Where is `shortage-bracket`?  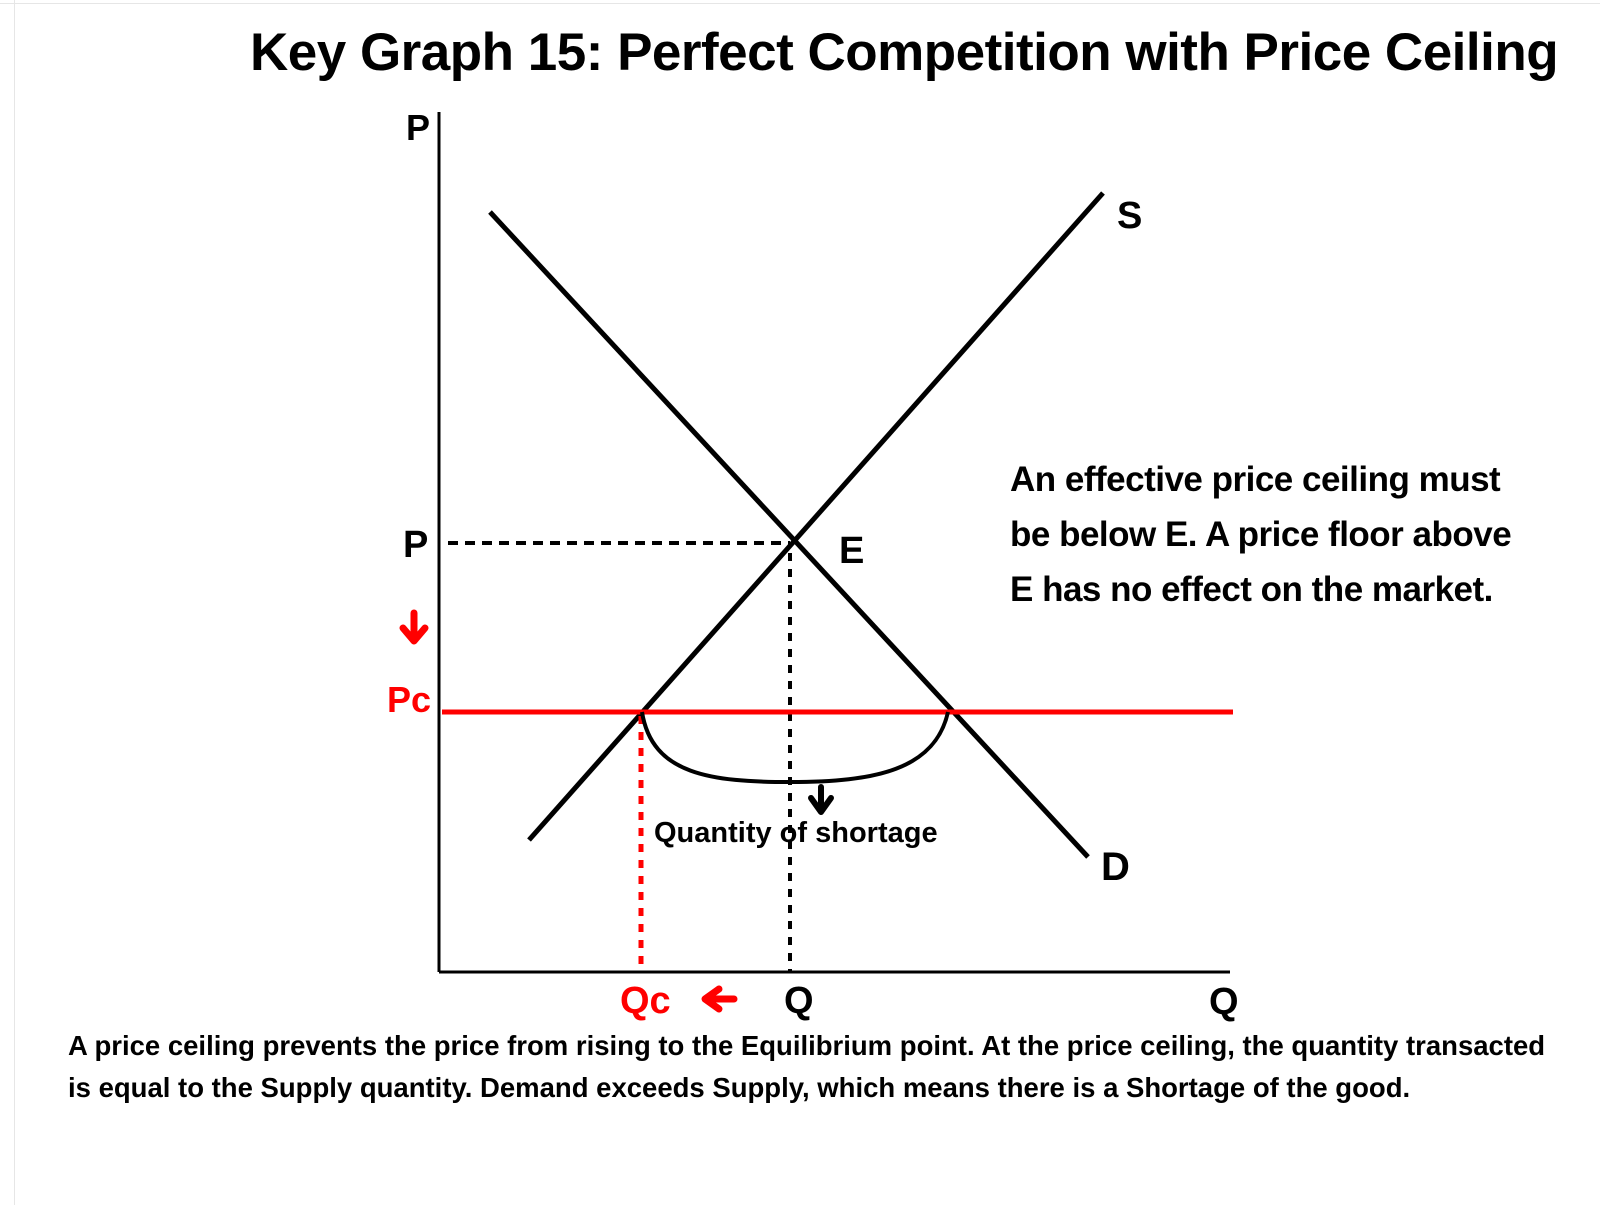
shortage-bracket is located at coordinates (795, 748).